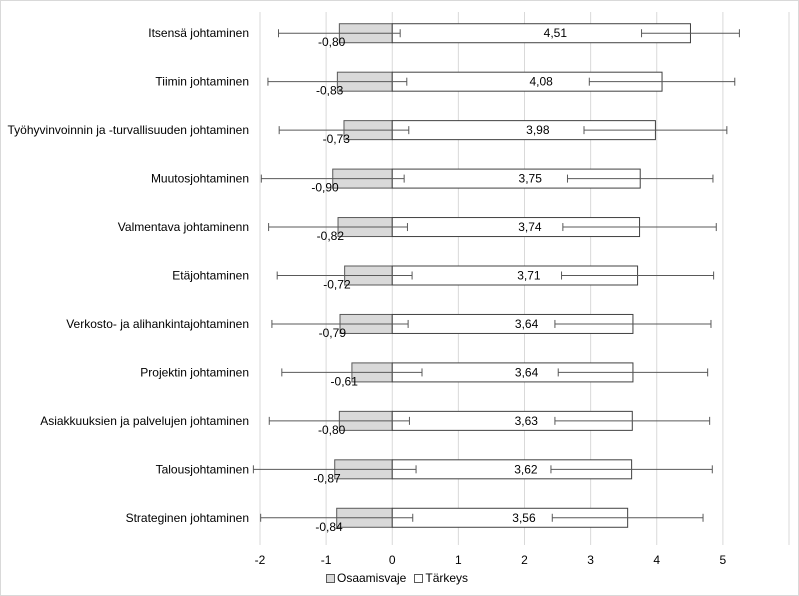 The width and height of the screenshot is (799, 596). Describe the element at coordinates (325, 188) in the screenshot. I see `data-label-osaamisvaje: -0,90` at that location.